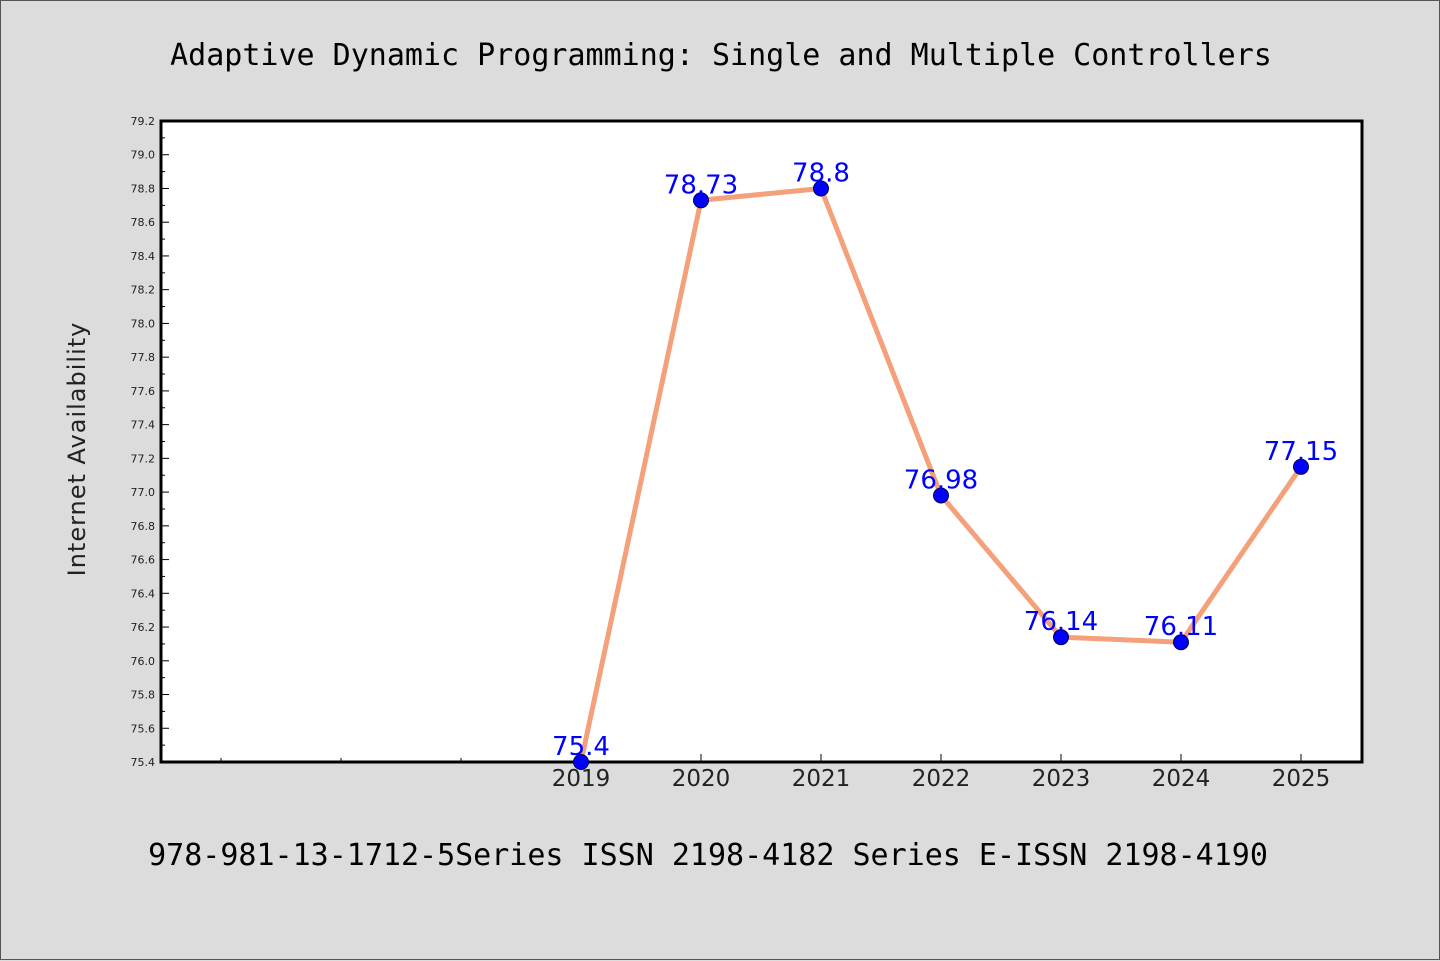 The image size is (1440, 961). I want to click on data-label: 76.98, so click(941, 480).